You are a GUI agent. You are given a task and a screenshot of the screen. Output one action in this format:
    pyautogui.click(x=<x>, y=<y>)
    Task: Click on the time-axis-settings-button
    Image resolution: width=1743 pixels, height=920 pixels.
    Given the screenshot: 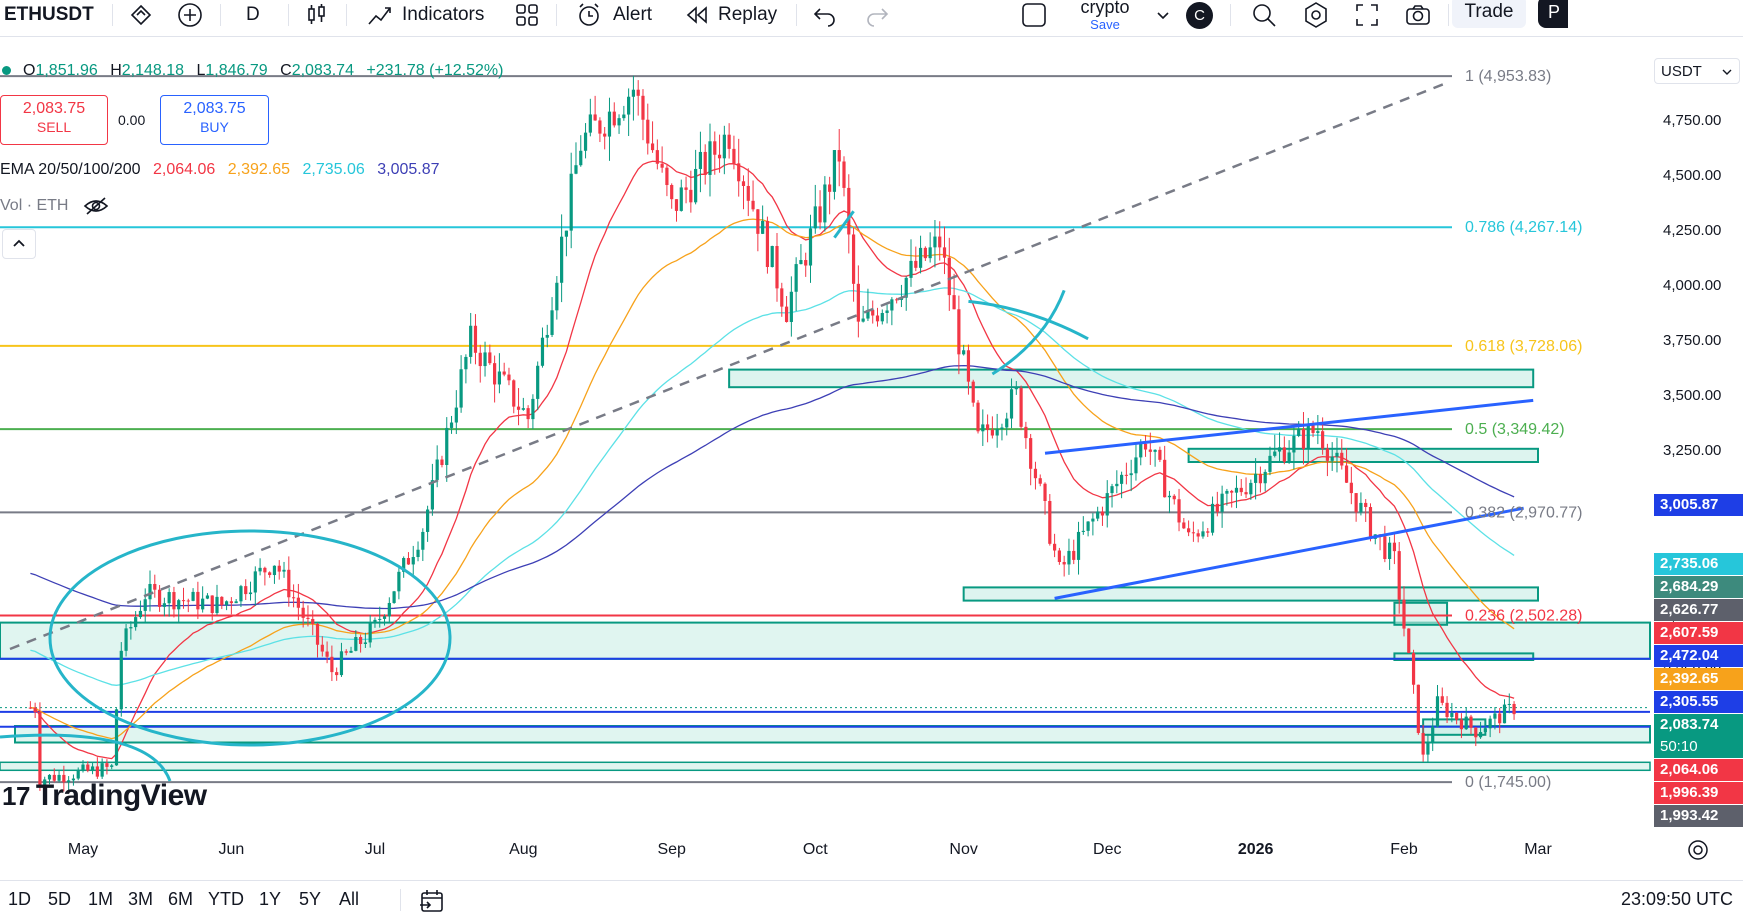 What is the action you would take?
    pyautogui.click(x=1698, y=852)
    